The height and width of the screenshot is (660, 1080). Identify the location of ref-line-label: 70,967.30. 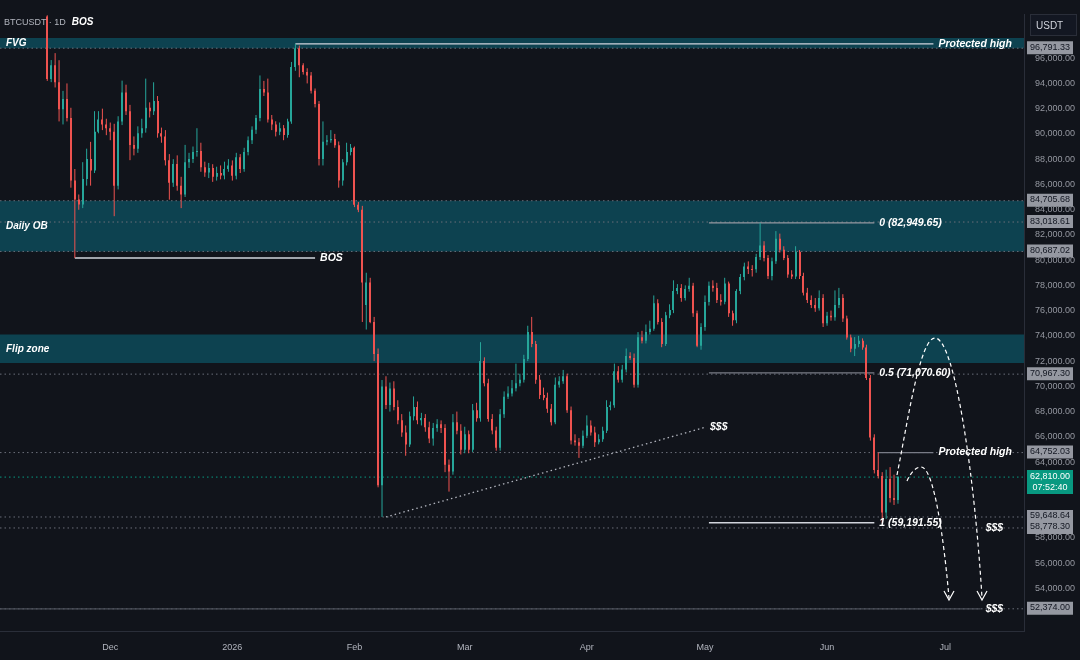
(1050, 372).